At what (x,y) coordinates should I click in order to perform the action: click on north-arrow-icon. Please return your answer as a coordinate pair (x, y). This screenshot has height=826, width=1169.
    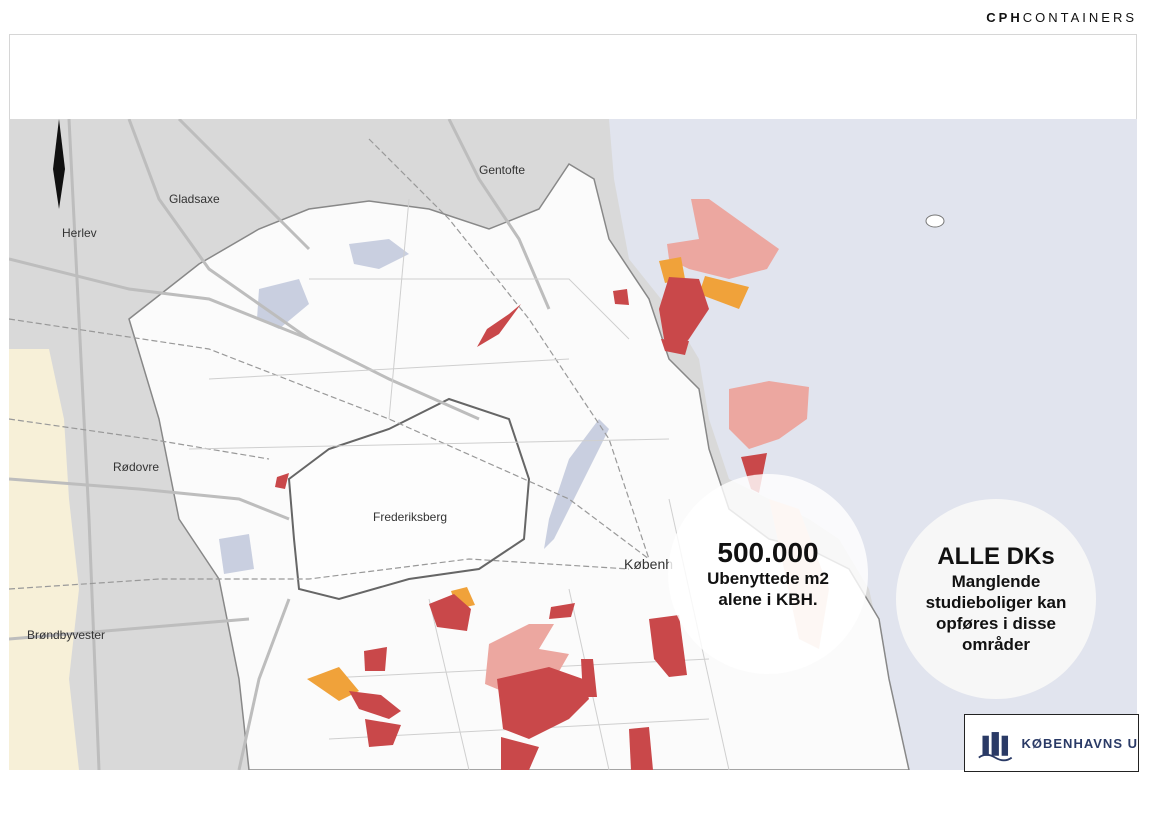
    Looking at the image, I should click on (59, 164).